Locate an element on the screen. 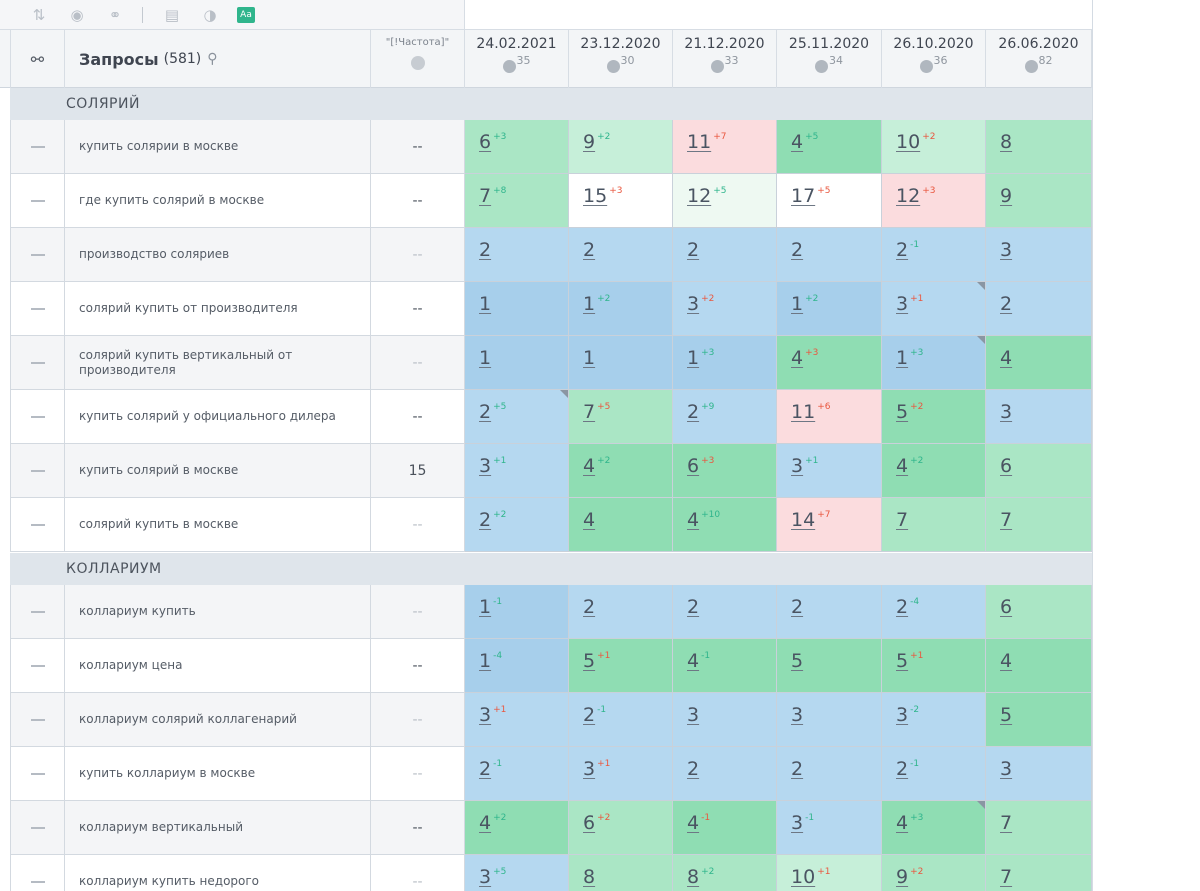 This screenshot has width=1200, height=891. position-value: 8 is located at coordinates (693, 877).